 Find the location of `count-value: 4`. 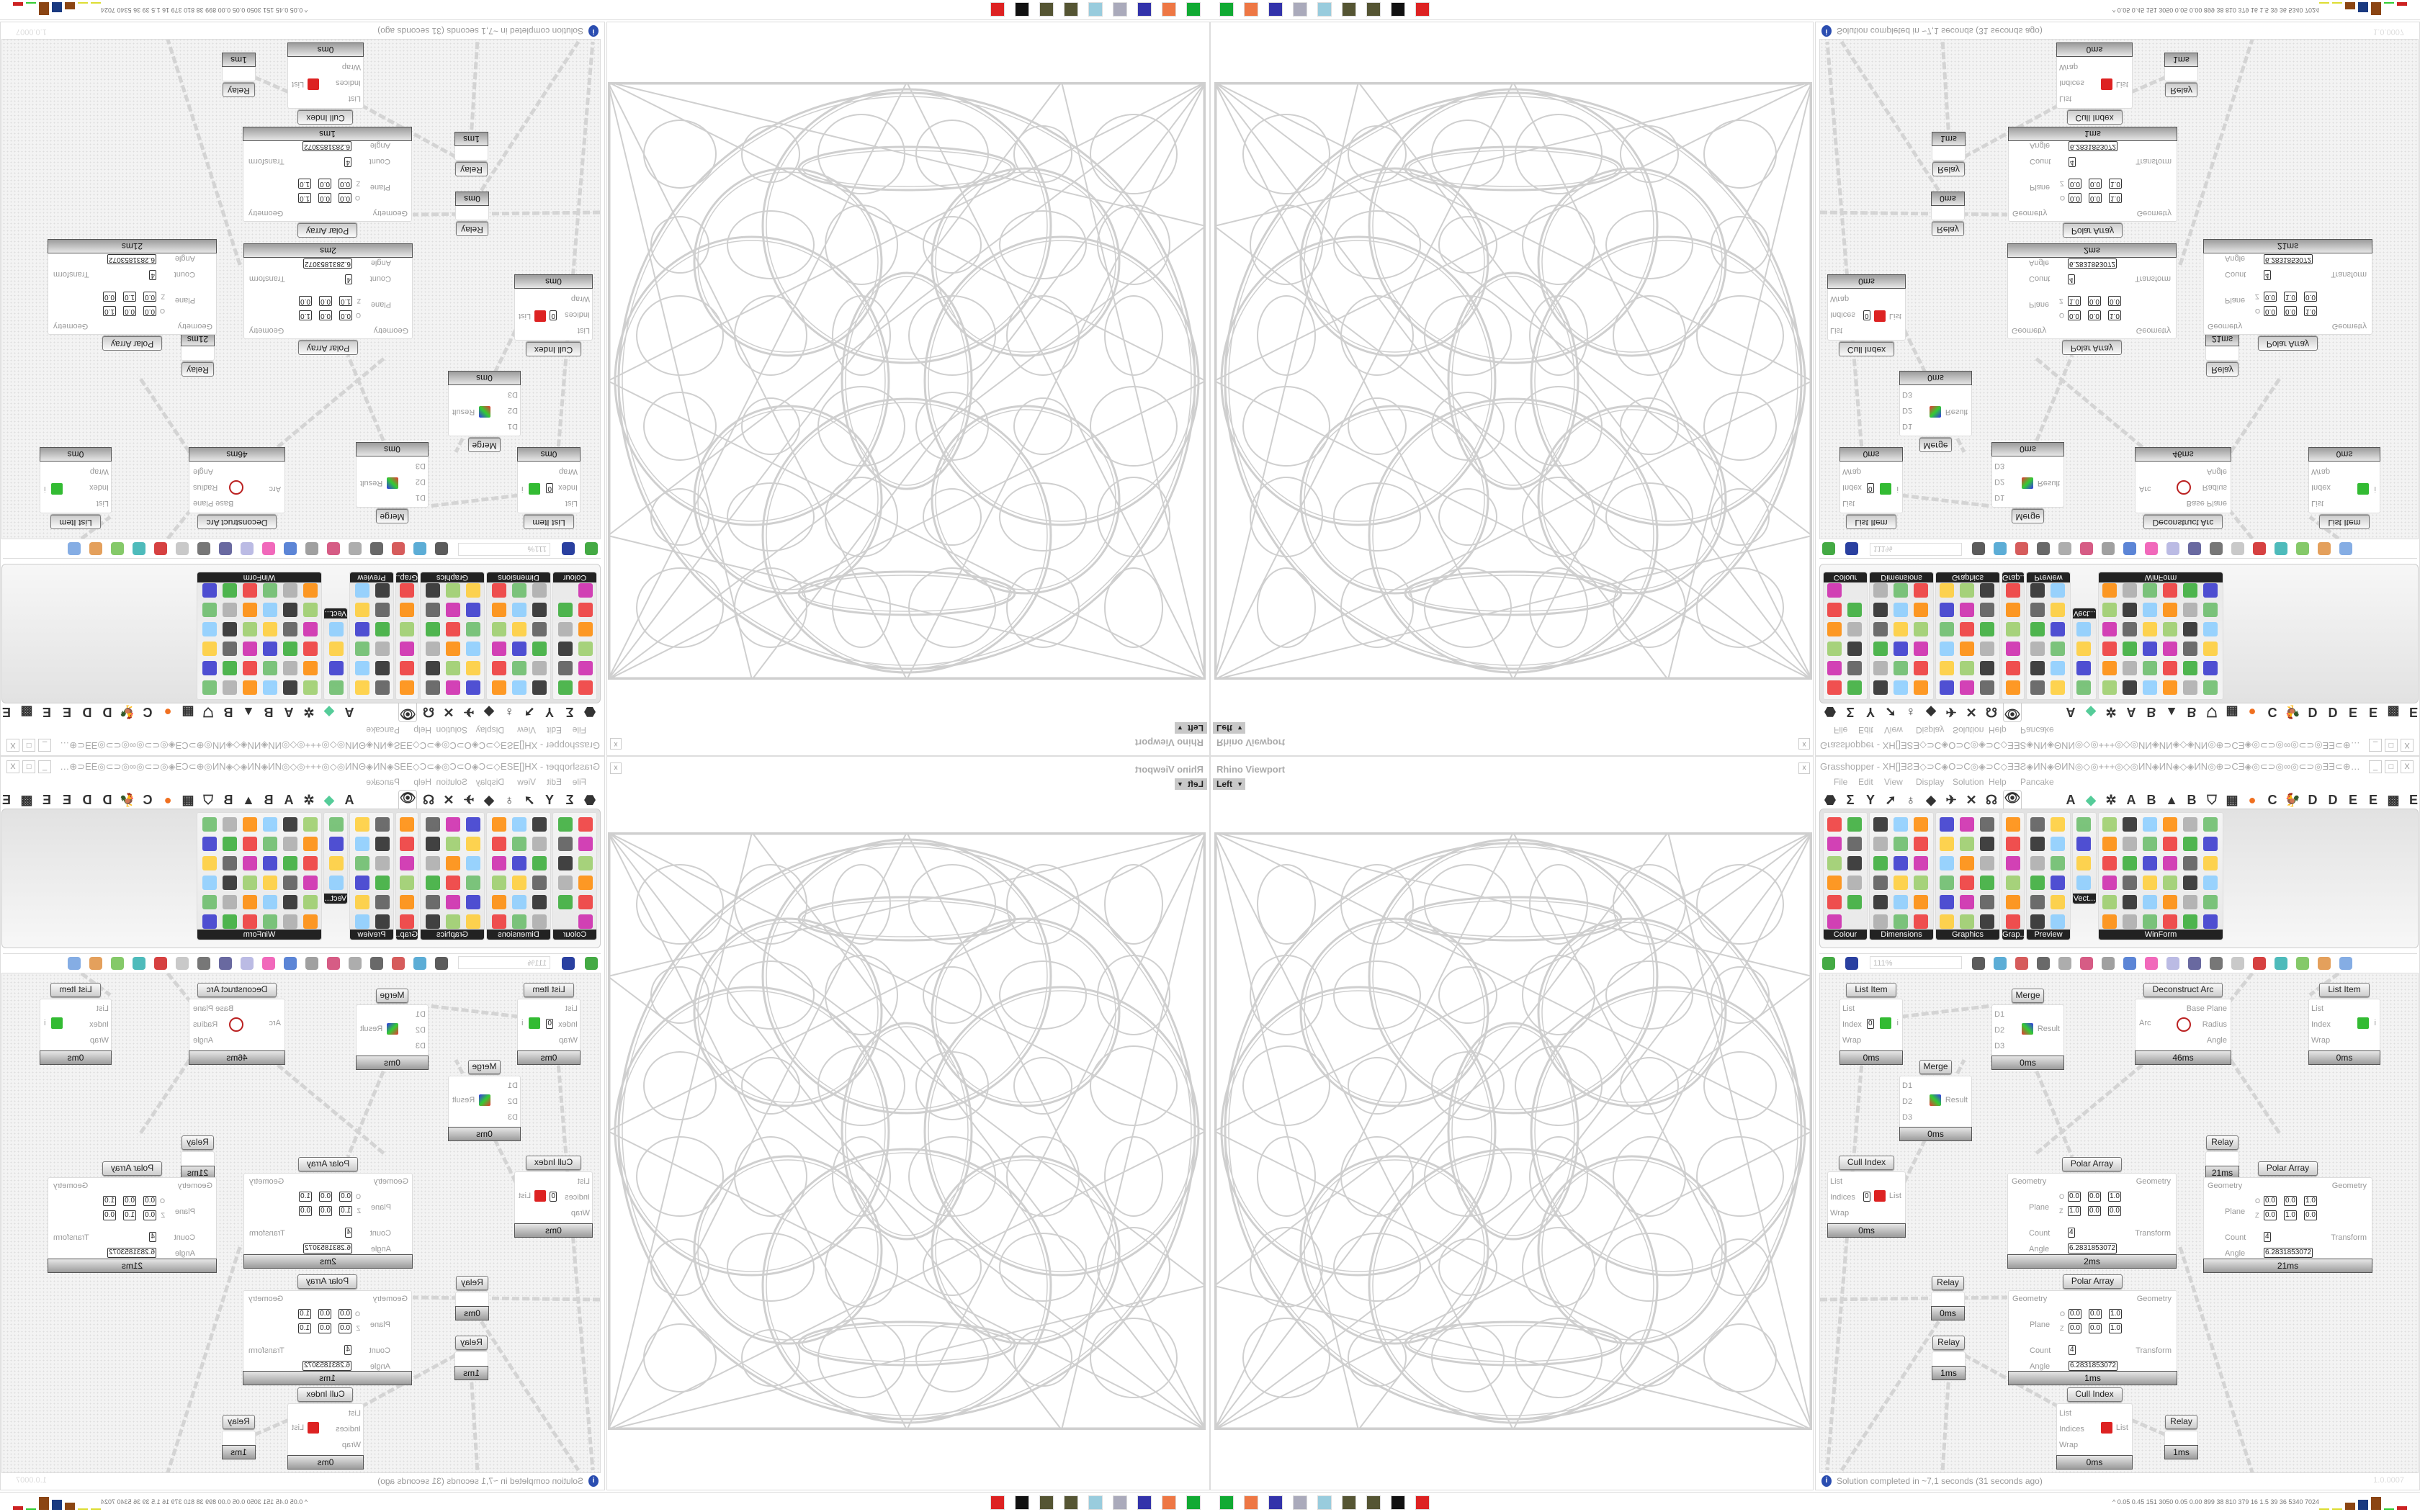

count-value: 4 is located at coordinates (348, 279).